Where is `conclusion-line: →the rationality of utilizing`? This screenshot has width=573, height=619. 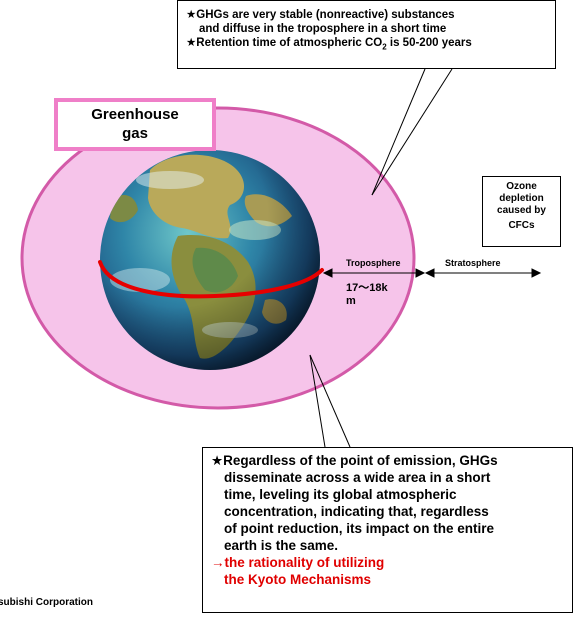 conclusion-line: →the rationality of utilizing is located at coordinates (298, 562).